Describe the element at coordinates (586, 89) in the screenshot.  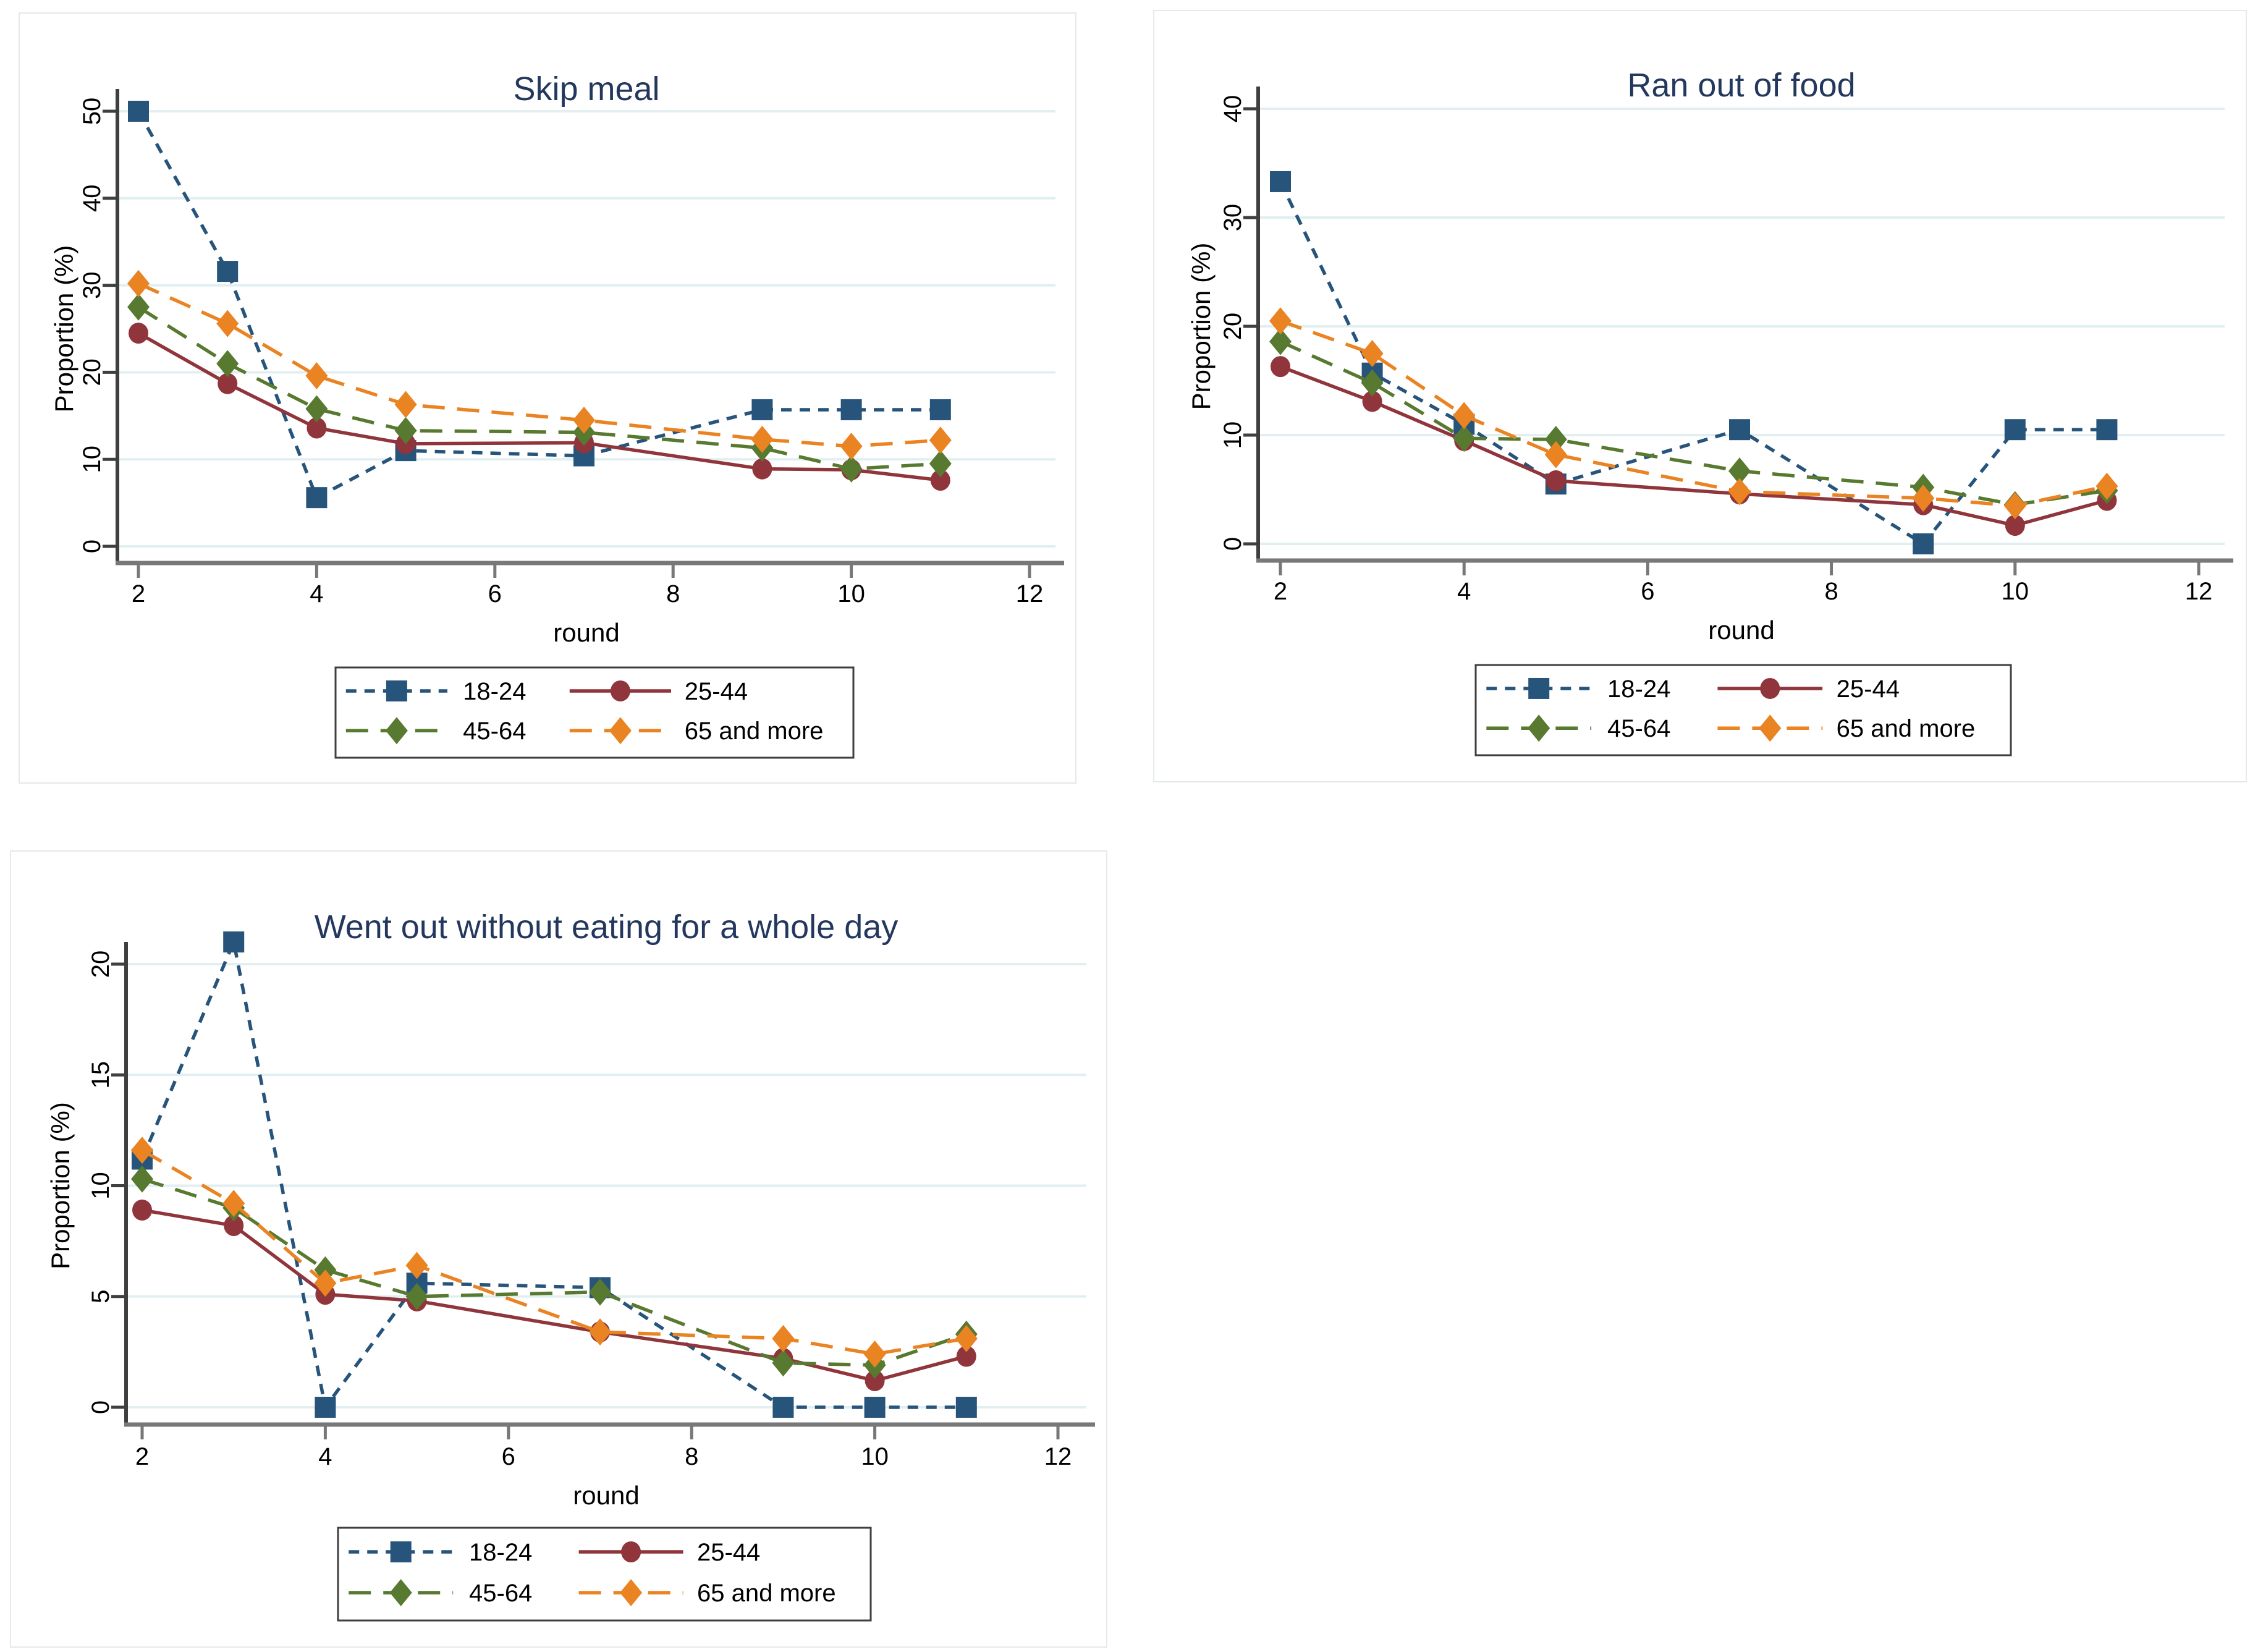
I see `chart-title: Skip meal` at that location.